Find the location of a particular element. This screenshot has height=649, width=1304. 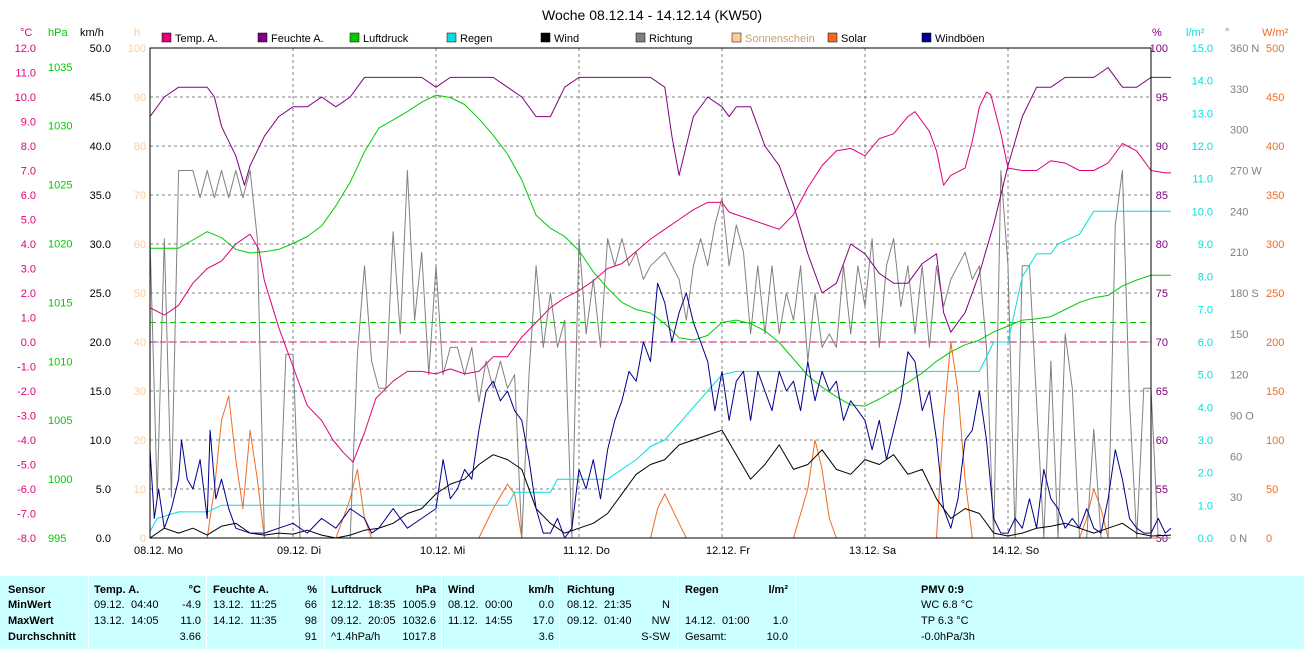

x-tick-label: 11.12. Do is located at coordinates (586, 551).